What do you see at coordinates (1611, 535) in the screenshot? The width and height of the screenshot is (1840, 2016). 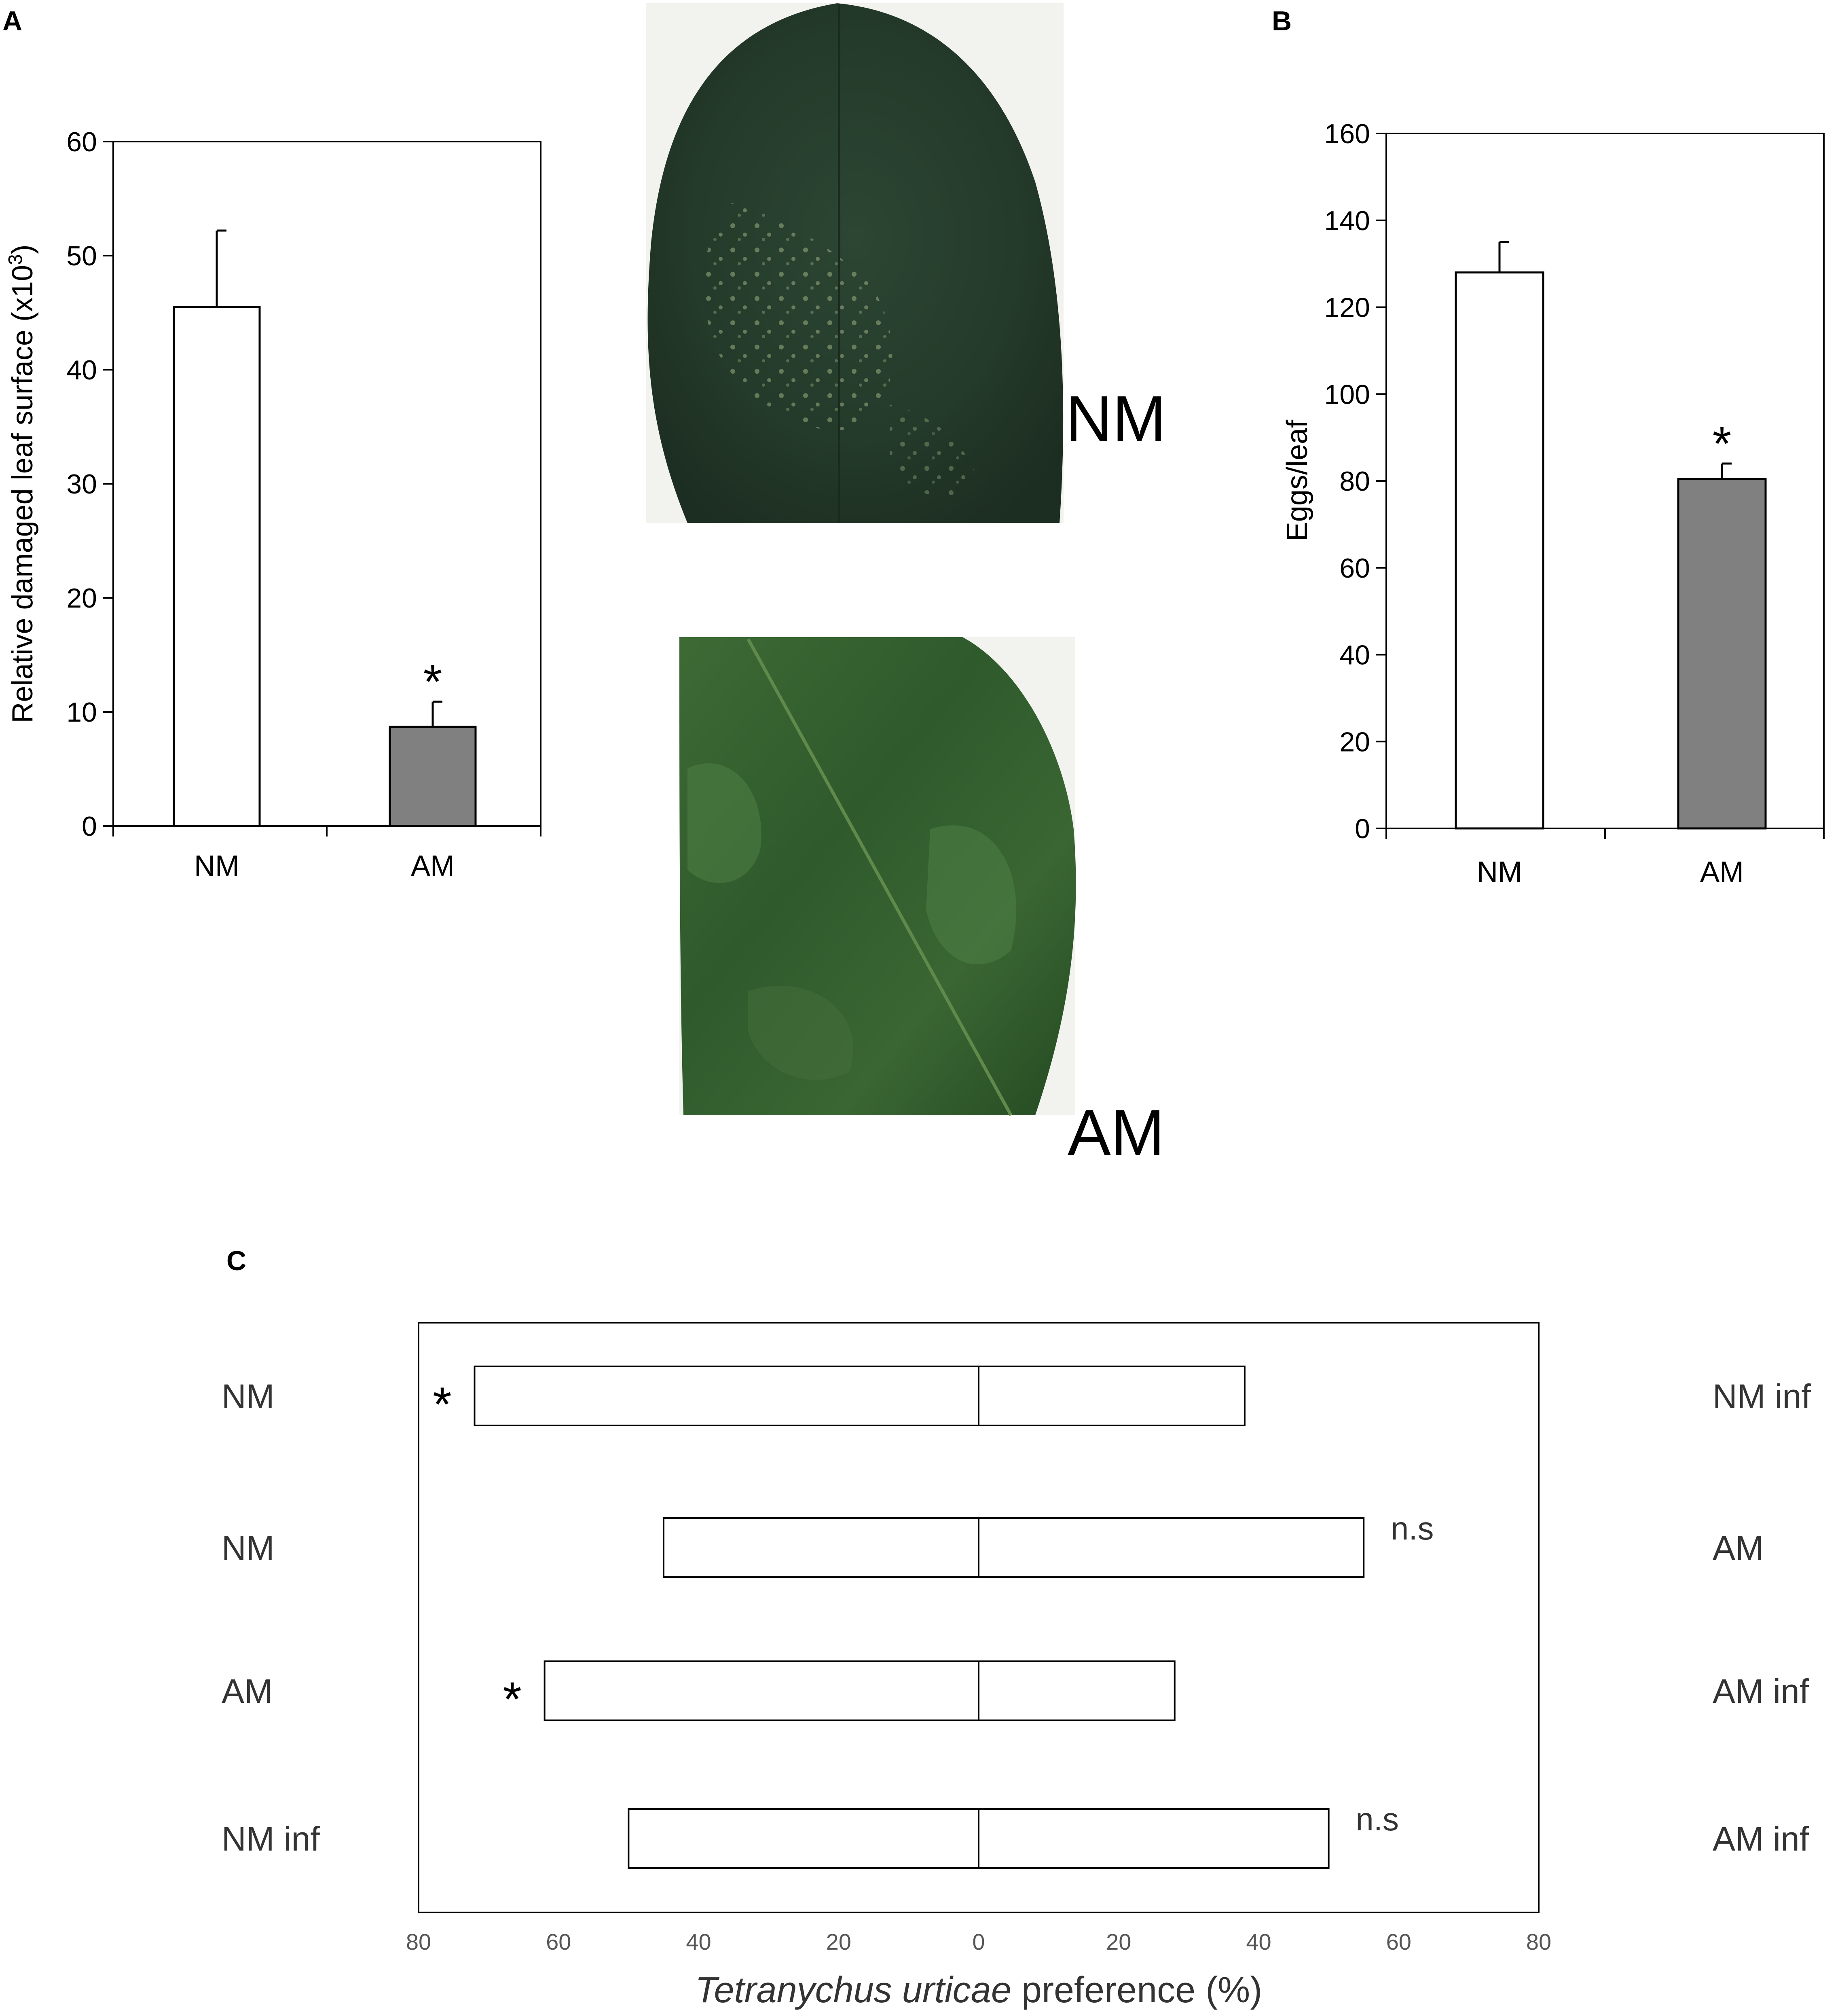 I see `chart-b-bars: *` at bounding box center [1611, 535].